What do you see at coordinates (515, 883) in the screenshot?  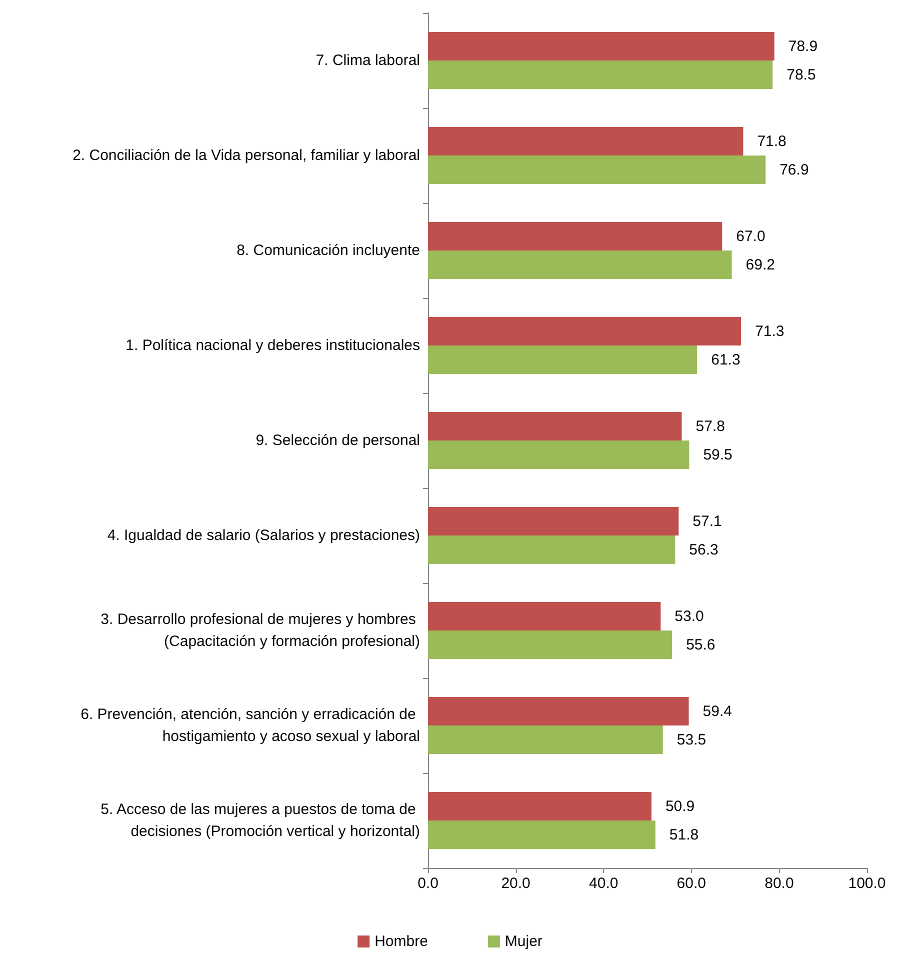 I see `x-tick-label: 20.0` at bounding box center [515, 883].